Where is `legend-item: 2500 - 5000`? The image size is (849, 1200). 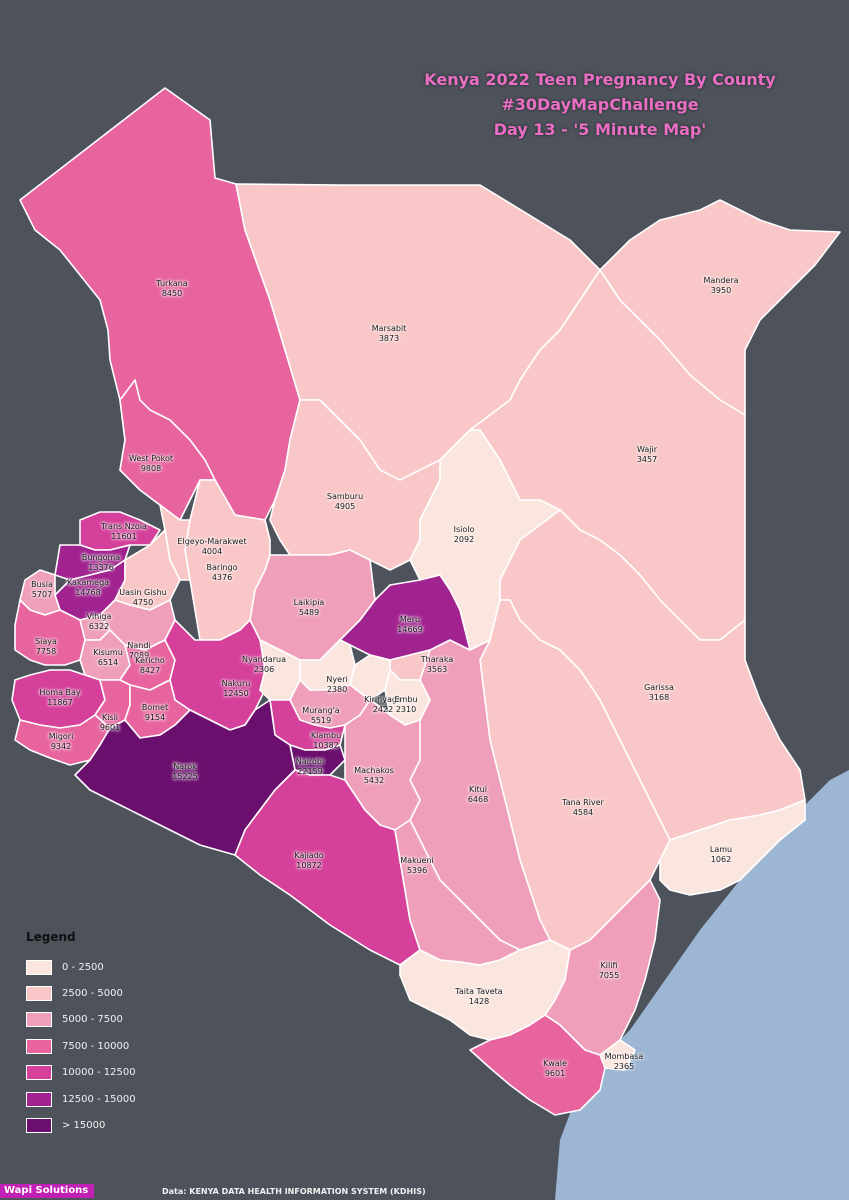
legend-item: 2500 - 5000 is located at coordinates (81, 993).